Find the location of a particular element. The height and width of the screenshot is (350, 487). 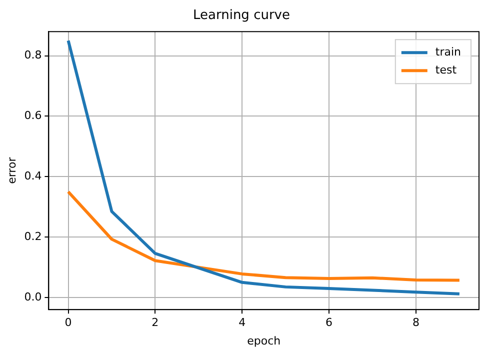

legend-label: test is located at coordinates (446, 69).